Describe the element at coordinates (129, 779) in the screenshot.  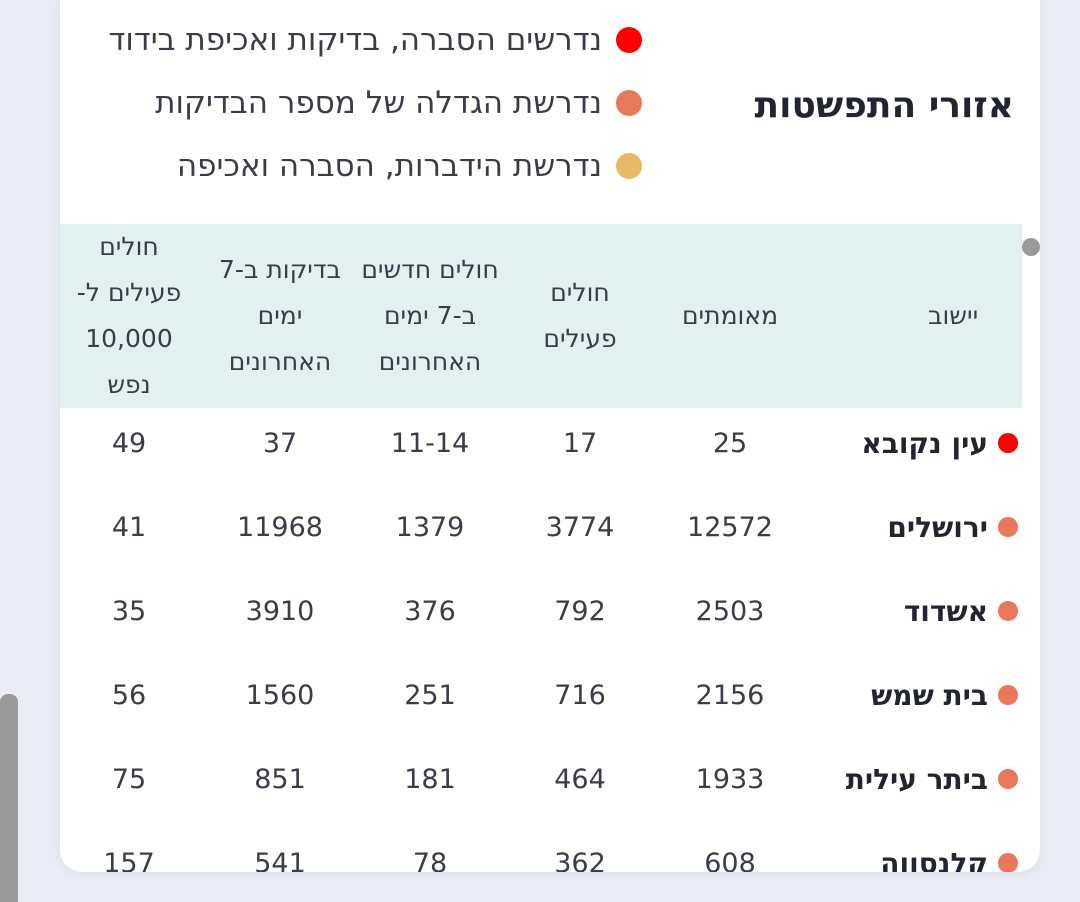
I see `cell-per10k: 75` at that location.